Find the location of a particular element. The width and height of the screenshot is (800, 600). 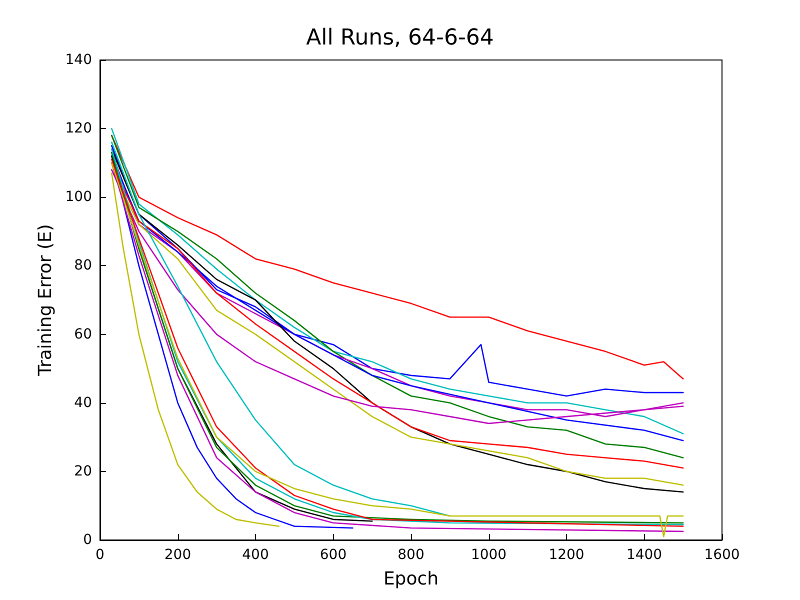

y-tick-label: 40 is located at coordinates (83, 402).